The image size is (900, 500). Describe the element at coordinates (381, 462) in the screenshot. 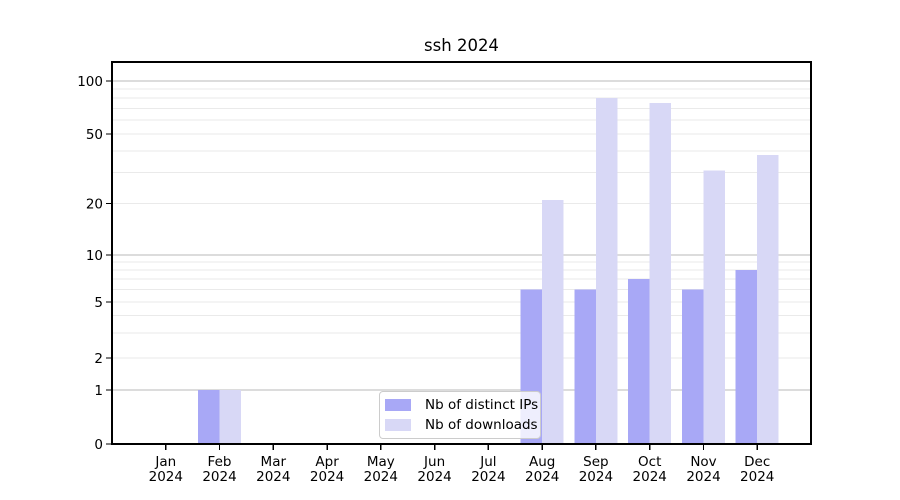

I see `x-tick-label-month: May` at that location.